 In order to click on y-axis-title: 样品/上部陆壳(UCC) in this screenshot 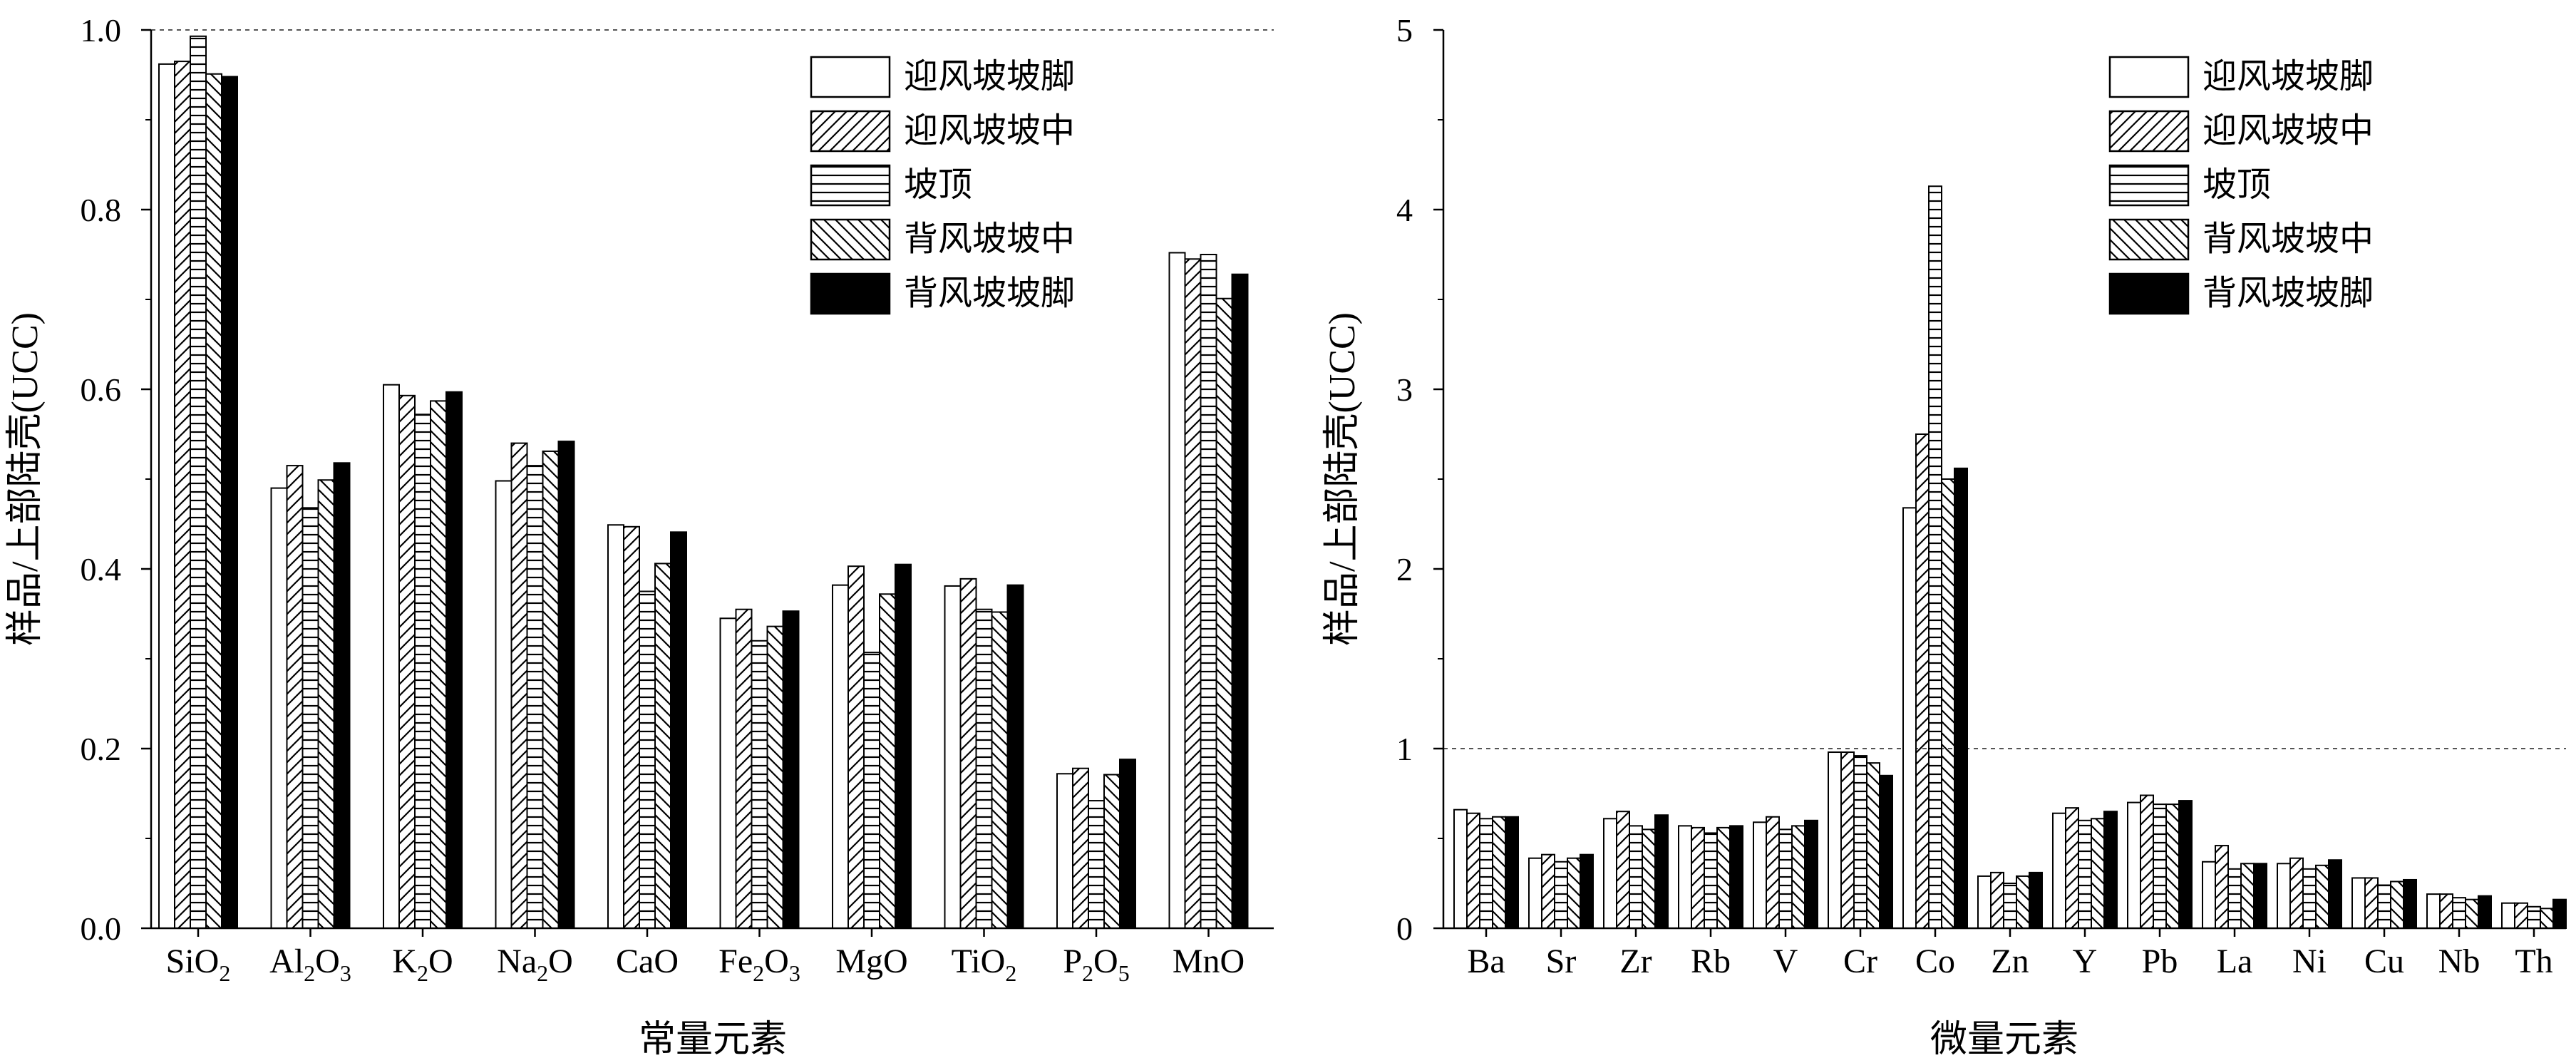, I will do `click(1342, 479)`.